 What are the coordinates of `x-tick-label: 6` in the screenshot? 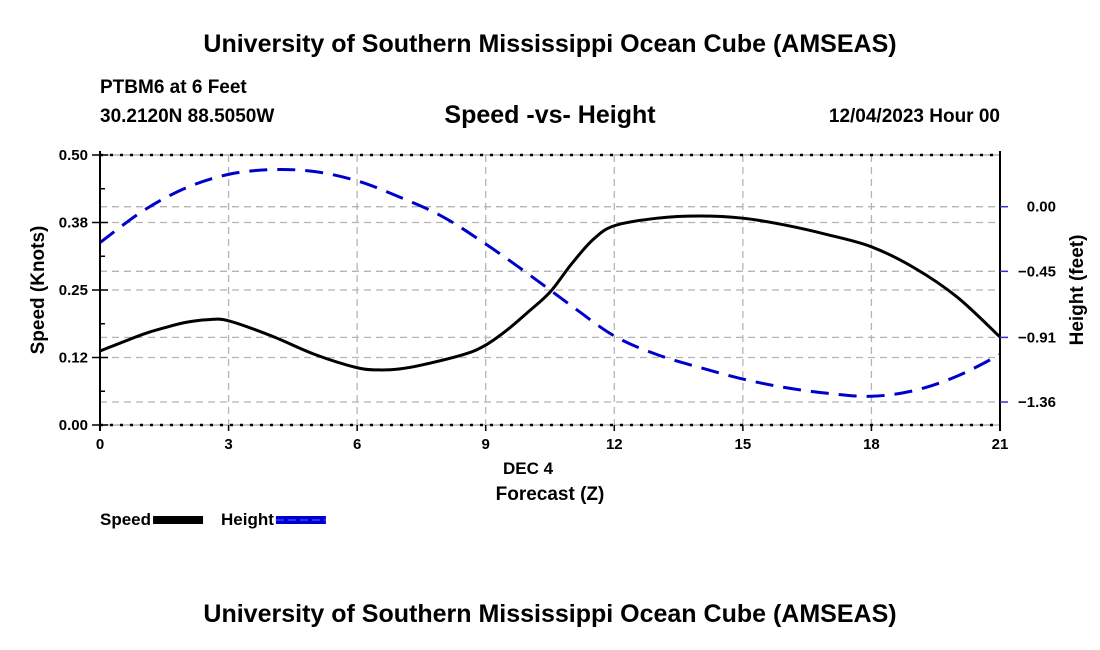 It's located at (357, 444).